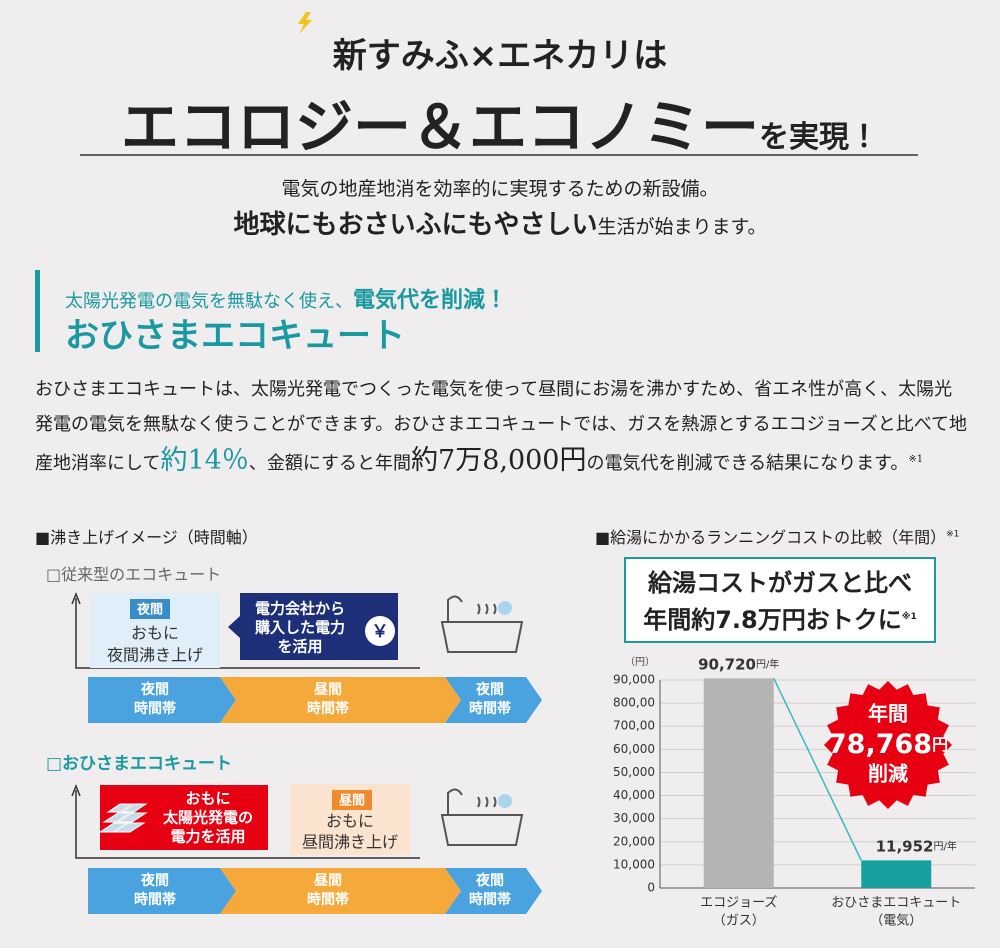 The width and height of the screenshot is (1000, 948). What do you see at coordinates (207, 799) in the screenshot?
I see `callout-text: おもに` at bounding box center [207, 799].